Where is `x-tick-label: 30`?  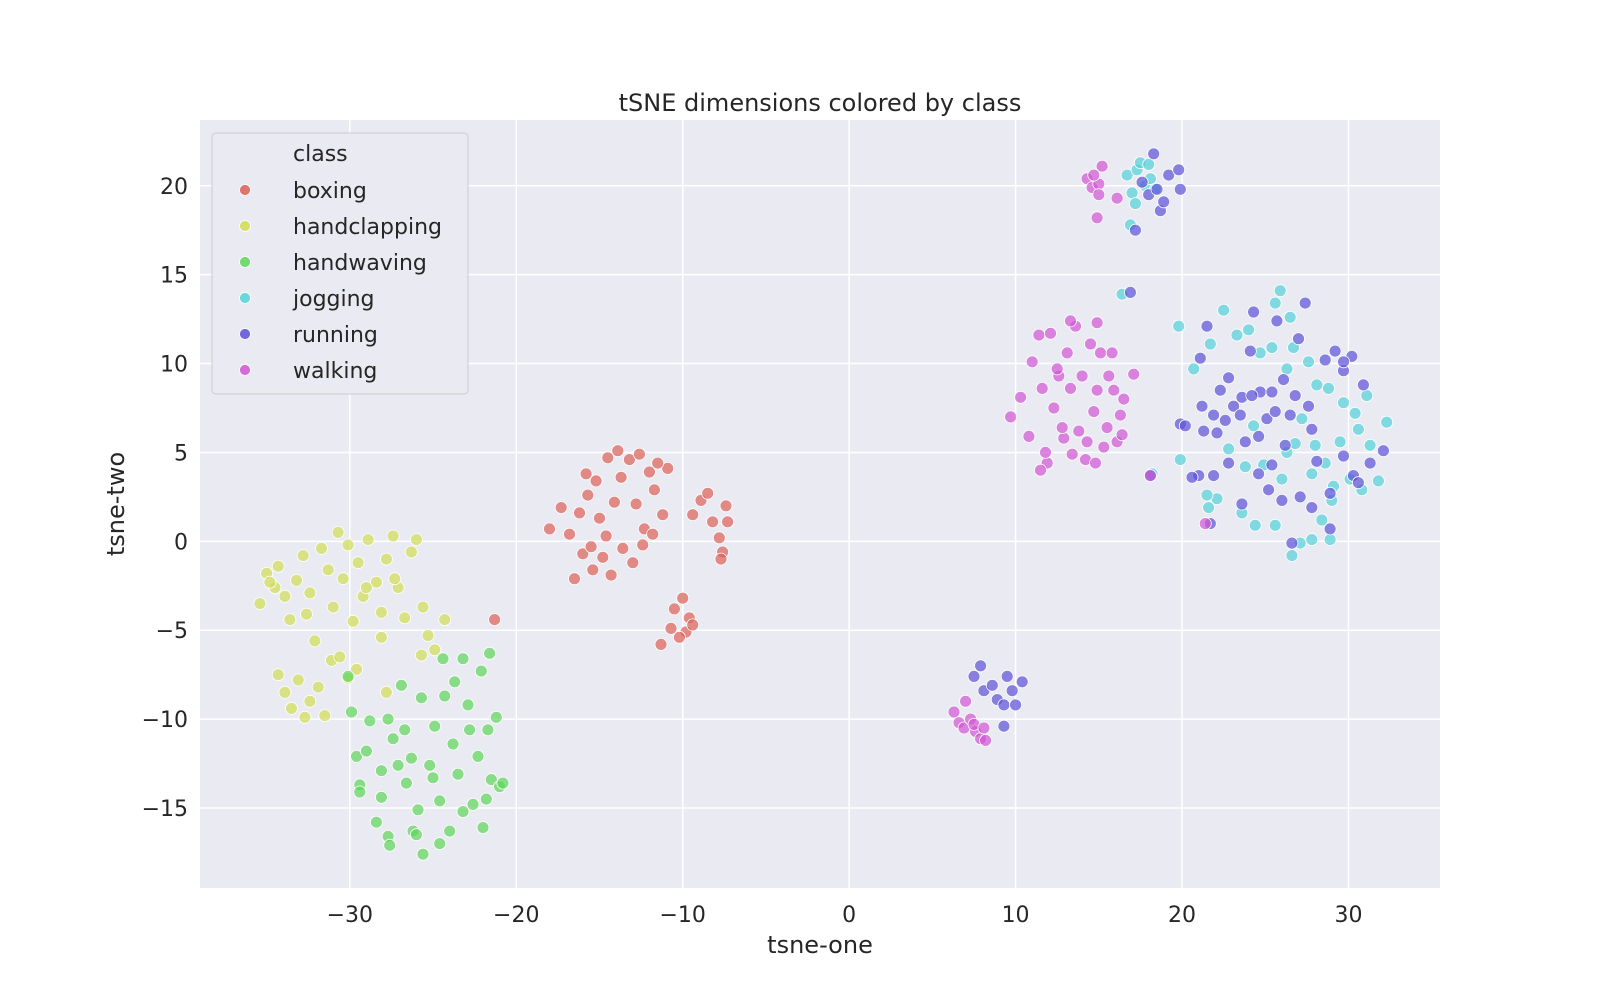
x-tick-label: 30 is located at coordinates (1348, 915).